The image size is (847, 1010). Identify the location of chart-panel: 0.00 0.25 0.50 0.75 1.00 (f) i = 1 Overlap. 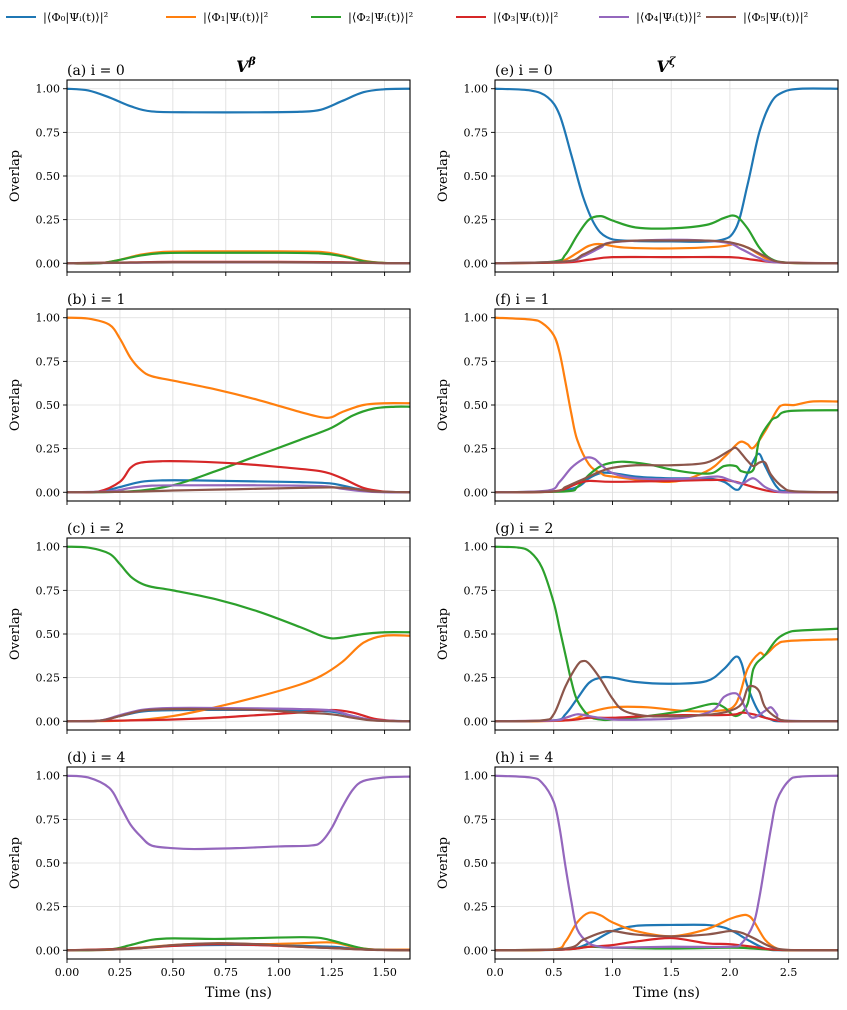
(637, 398).